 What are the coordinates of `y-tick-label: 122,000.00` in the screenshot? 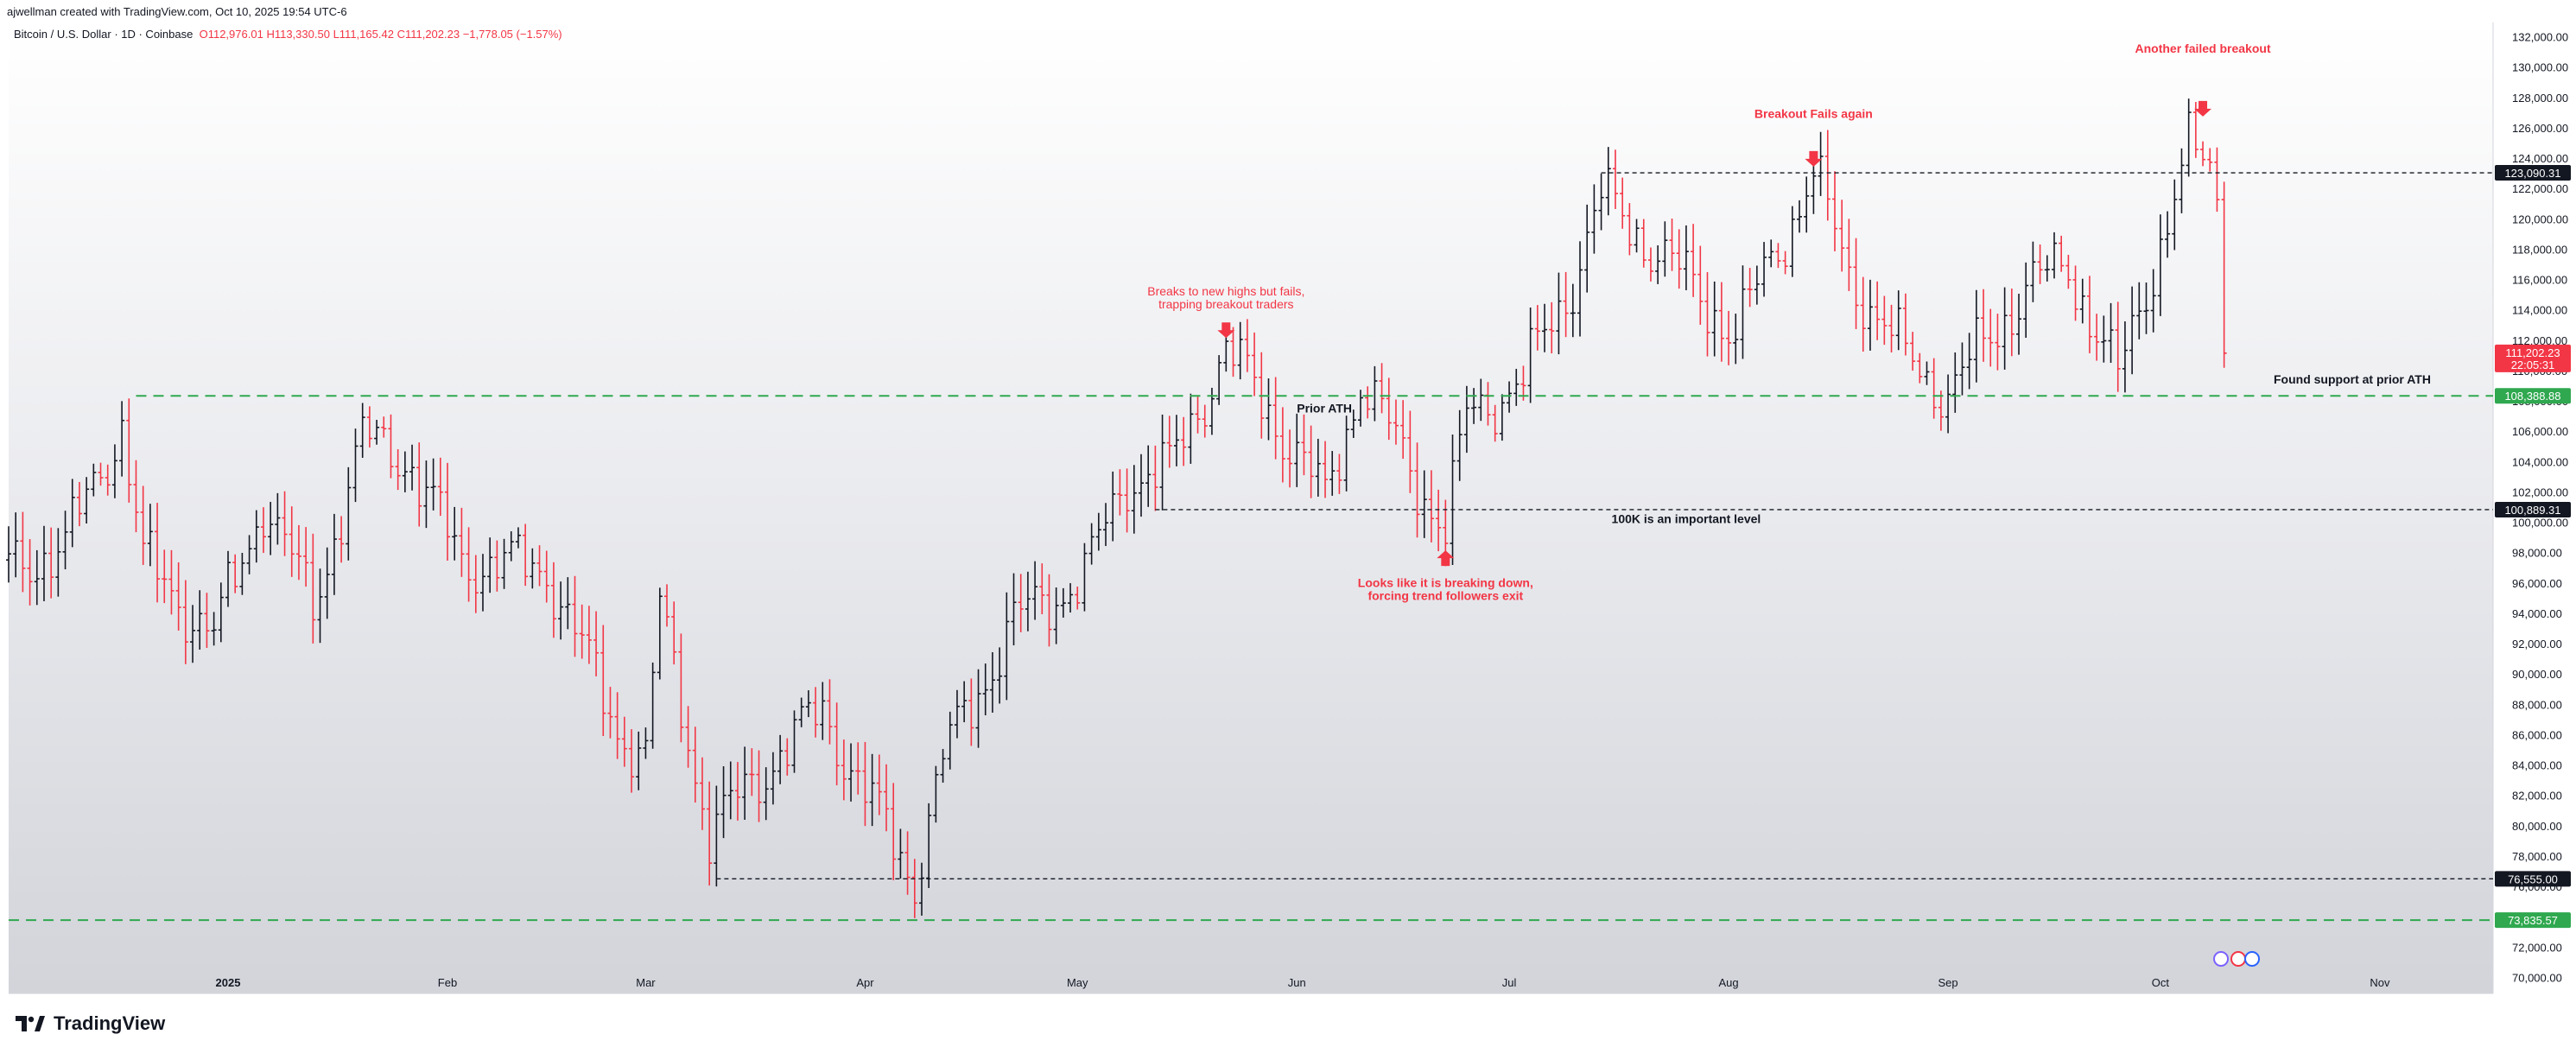 It's located at (2540, 188).